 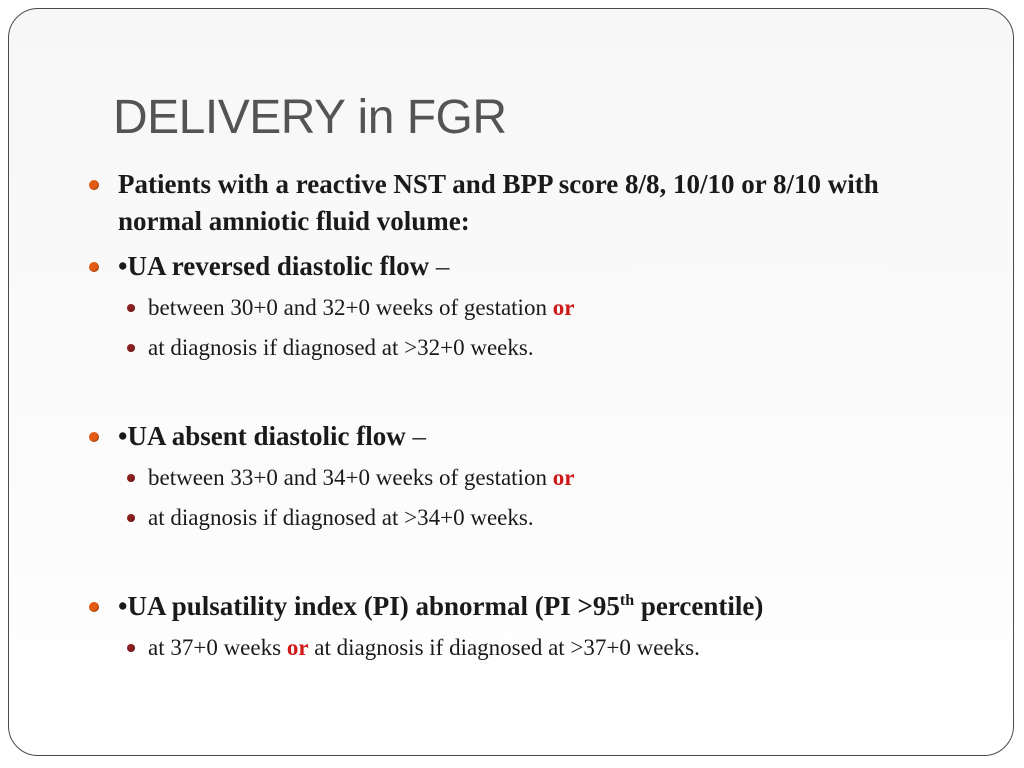 I want to click on slide-title: DELIVERY in FGR, so click(x=310, y=117).